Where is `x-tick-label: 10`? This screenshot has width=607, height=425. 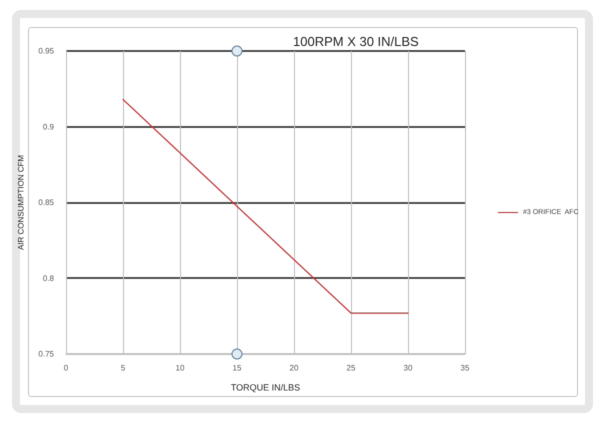 x-tick-label: 10 is located at coordinates (180, 368).